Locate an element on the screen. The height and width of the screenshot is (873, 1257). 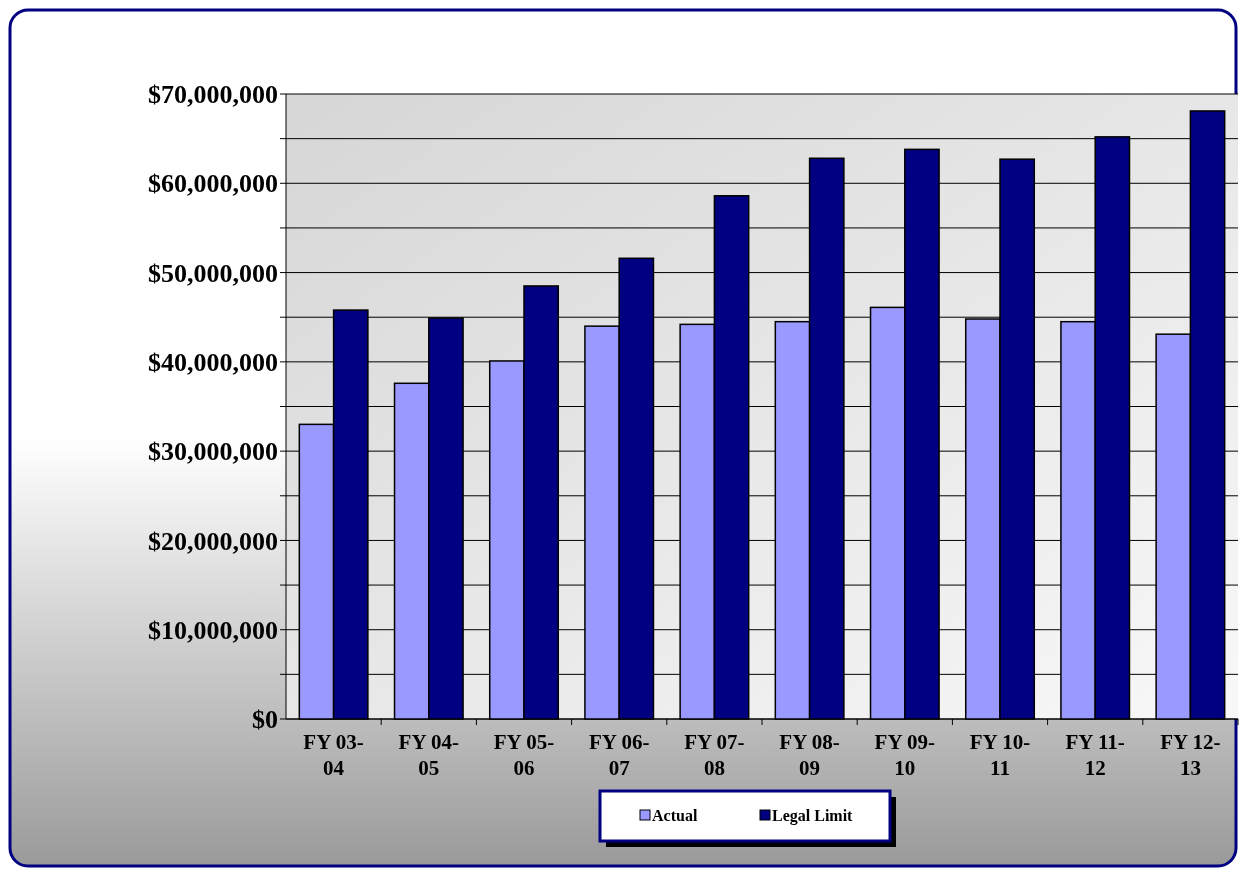
legend-label: Actual is located at coordinates (675, 815).